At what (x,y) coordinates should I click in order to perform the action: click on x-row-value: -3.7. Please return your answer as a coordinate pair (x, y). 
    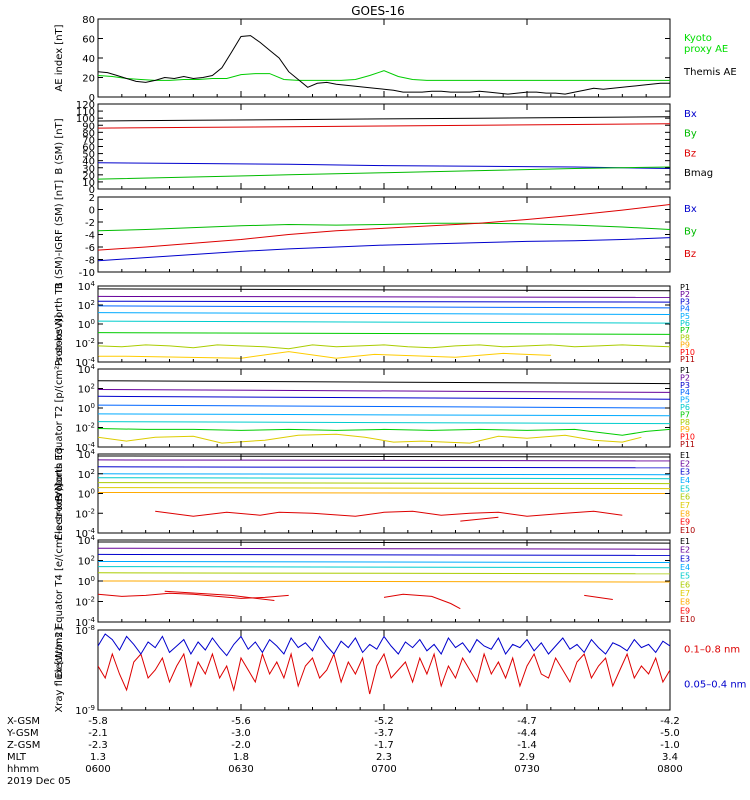
    Looking at the image, I should click on (384, 733).